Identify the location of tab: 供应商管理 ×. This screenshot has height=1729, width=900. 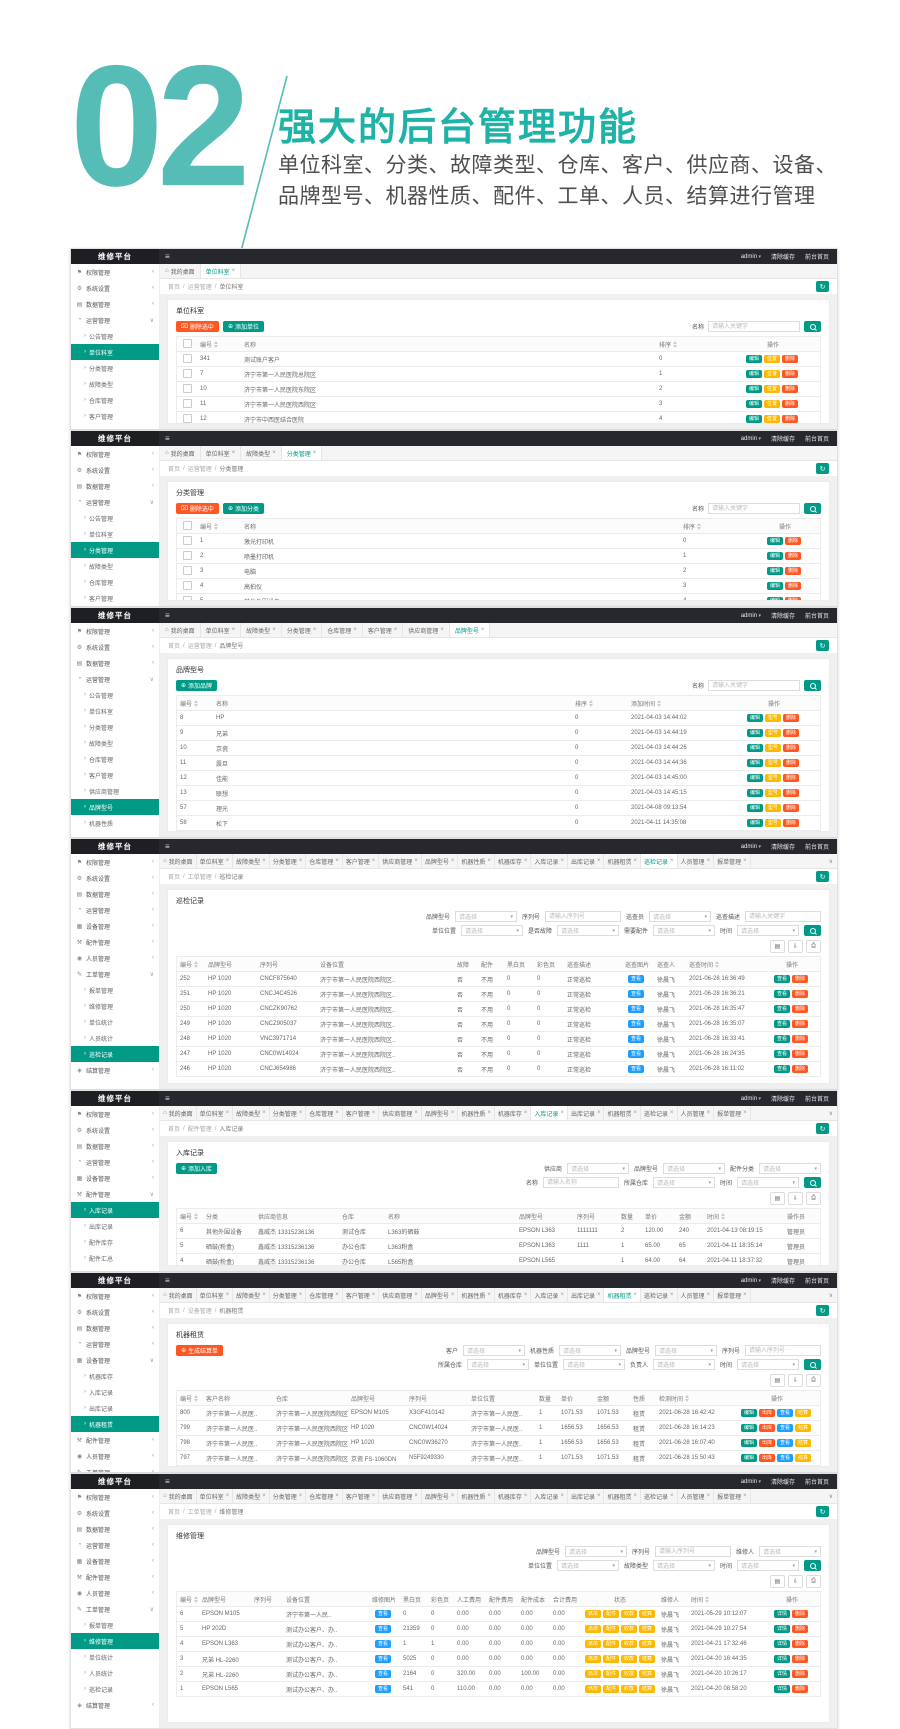
(400, 861).